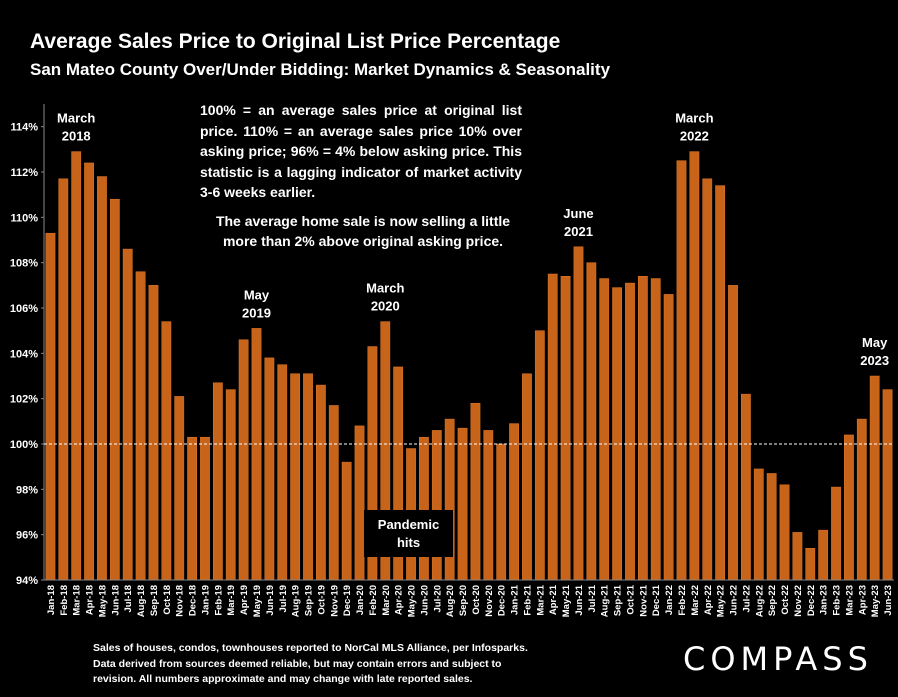 Image resolution: width=898 pixels, height=697 pixels. I want to click on x-tick-label: May-19, so click(257, 601).